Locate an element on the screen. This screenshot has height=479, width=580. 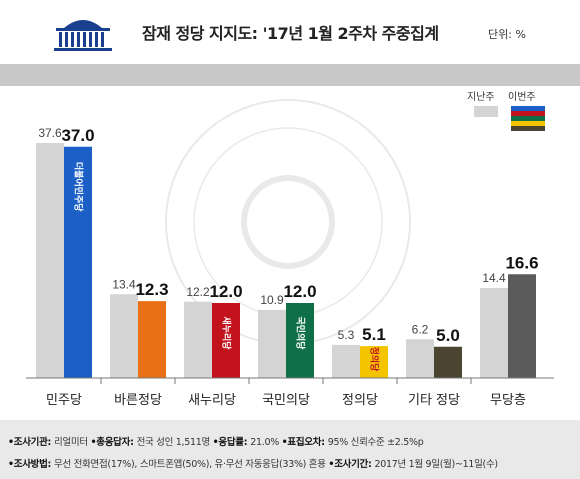
value-label-prev-1: 13.4 is located at coordinates (124, 284).